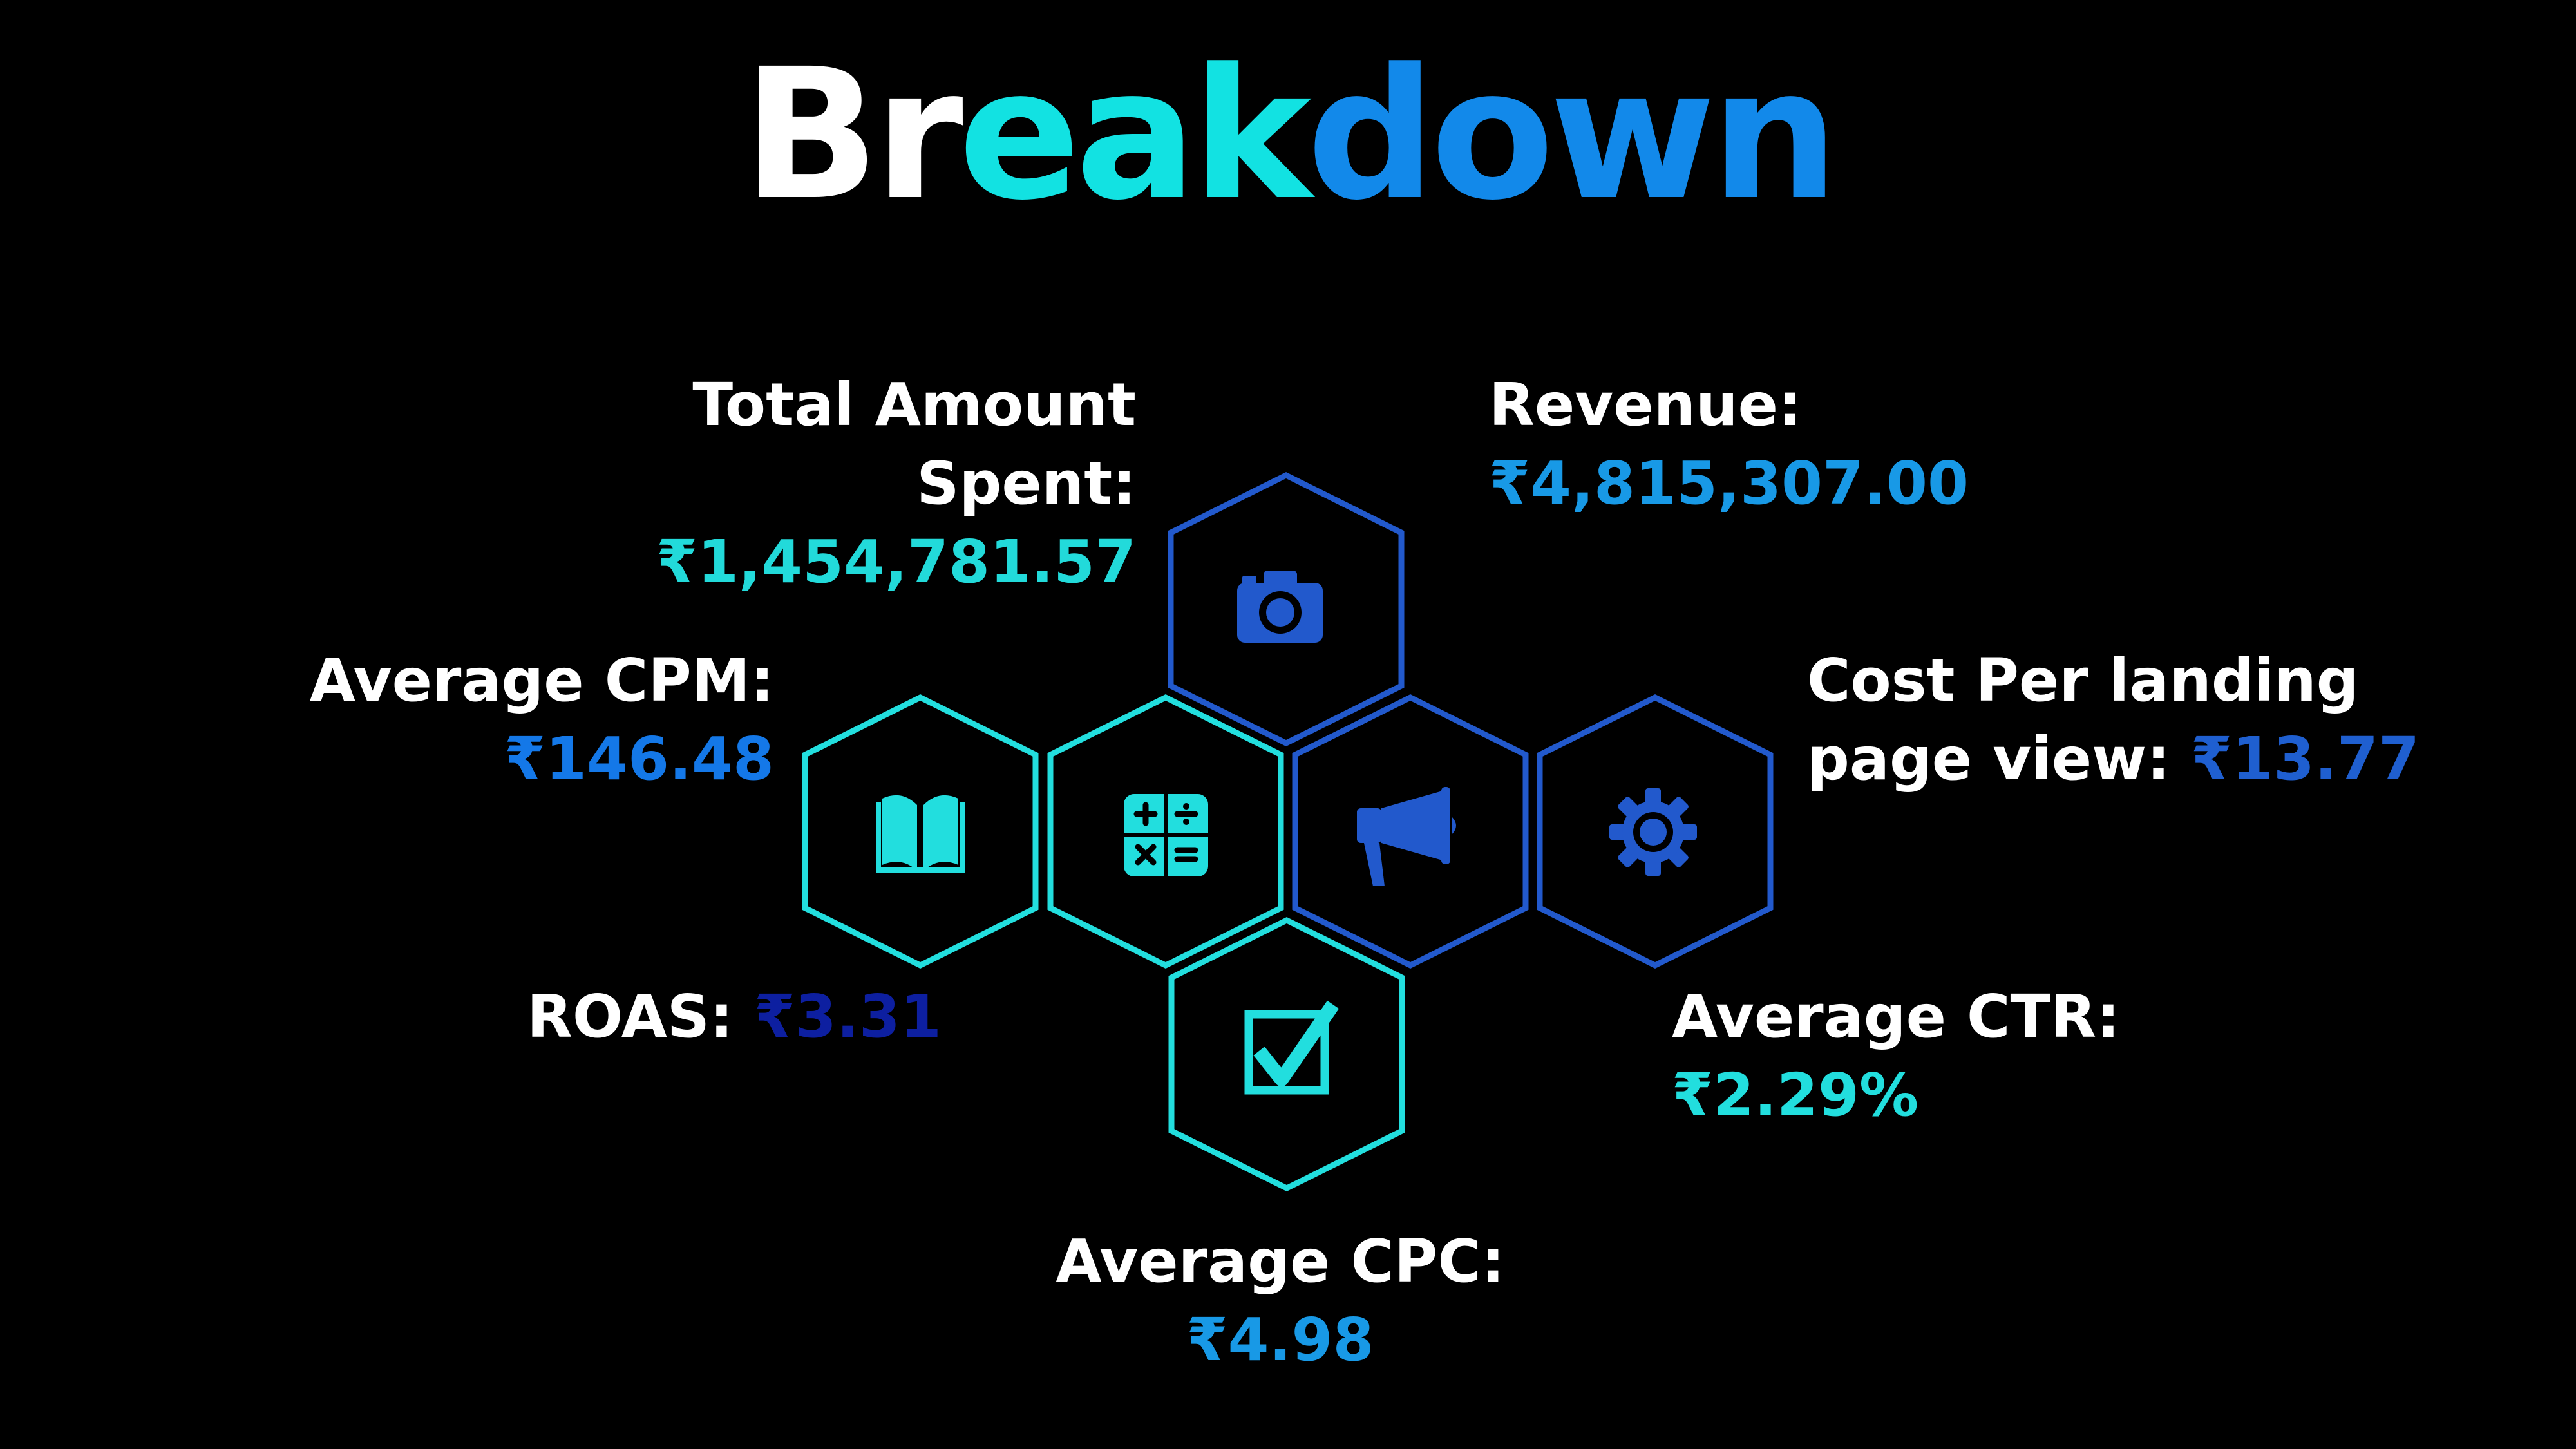 Image resolution: width=2576 pixels, height=1449 pixels. I want to click on hexagon-camera, so click(1287, 609).